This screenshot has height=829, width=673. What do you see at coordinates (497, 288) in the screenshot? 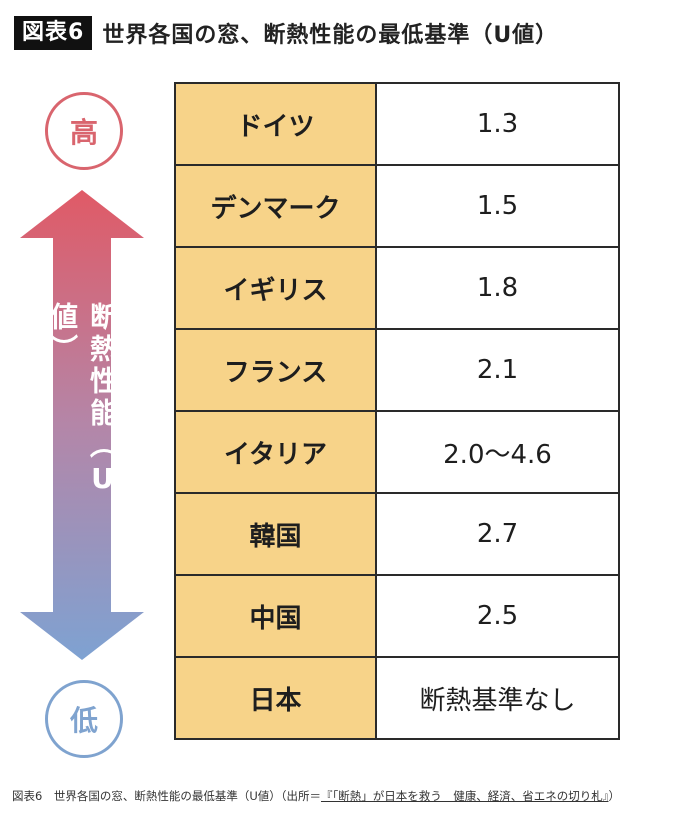
I see `u-value-cell: 1.8` at bounding box center [497, 288].